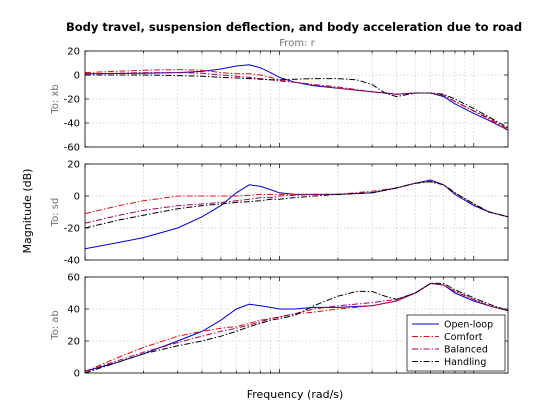 The image size is (560, 420). Describe the element at coordinates (55, 99) in the screenshot. I see `panel-label: To: xb` at that location.